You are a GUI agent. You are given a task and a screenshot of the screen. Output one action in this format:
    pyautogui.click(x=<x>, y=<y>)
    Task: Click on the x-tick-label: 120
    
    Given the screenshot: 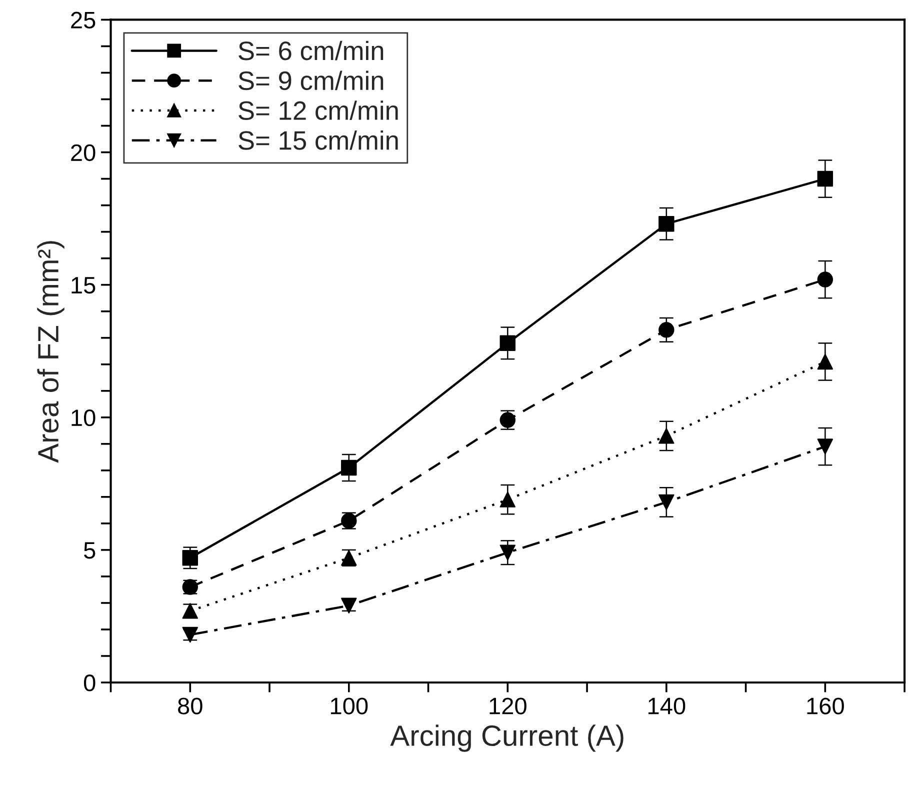 What is the action you would take?
    pyautogui.click(x=508, y=706)
    